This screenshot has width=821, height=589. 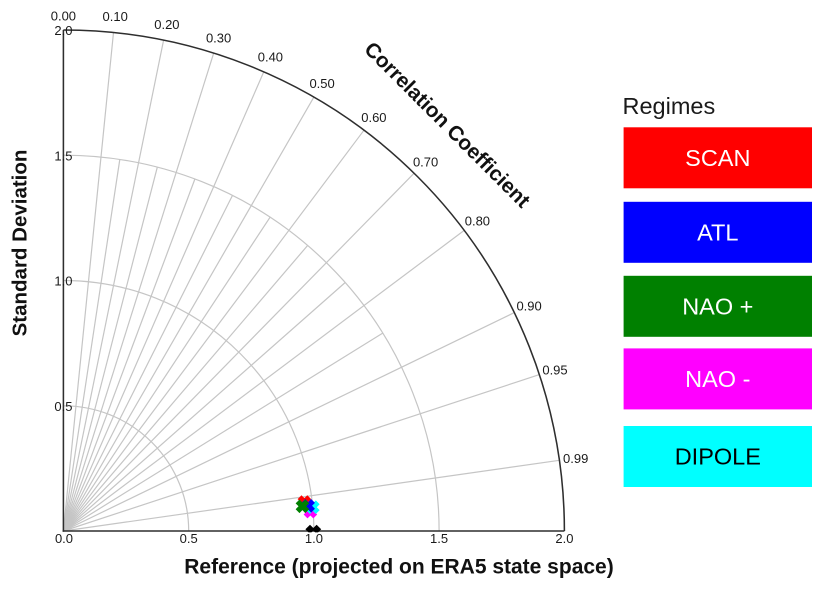 What do you see at coordinates (477, 221) in the screenshot?
I see `svg-text: 0.80` at bounding box center [477, 221].